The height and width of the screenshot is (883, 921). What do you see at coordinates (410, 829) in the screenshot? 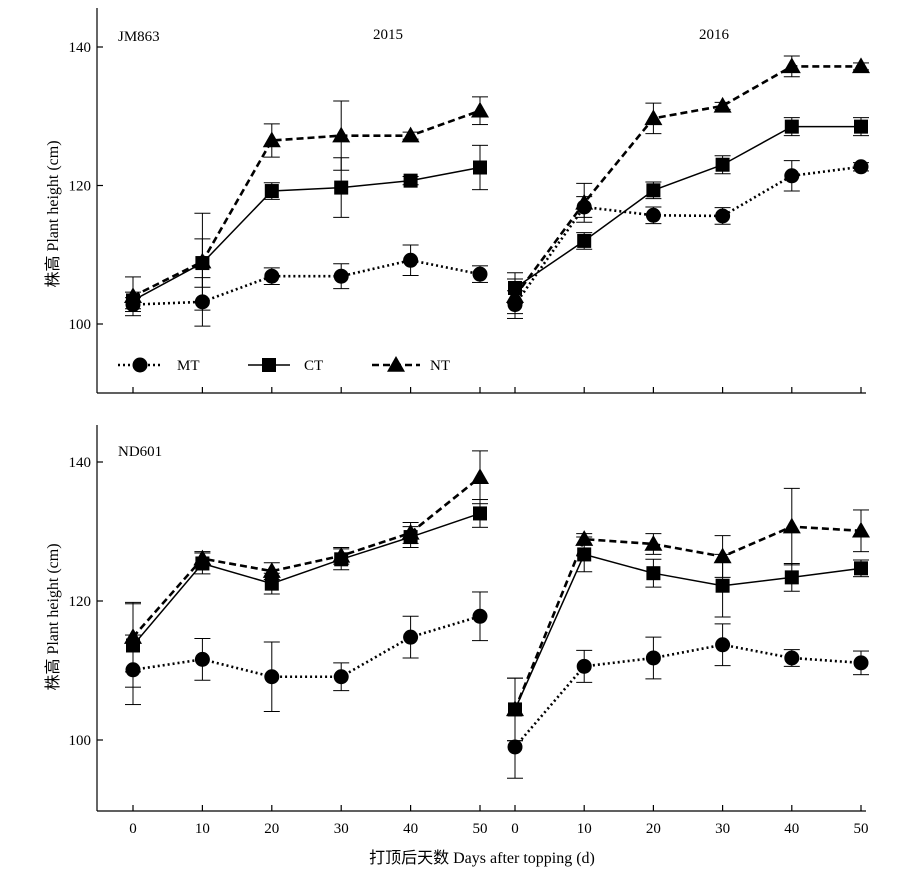
I see `x-tick-label: 40` at bounding box center [410, 829].